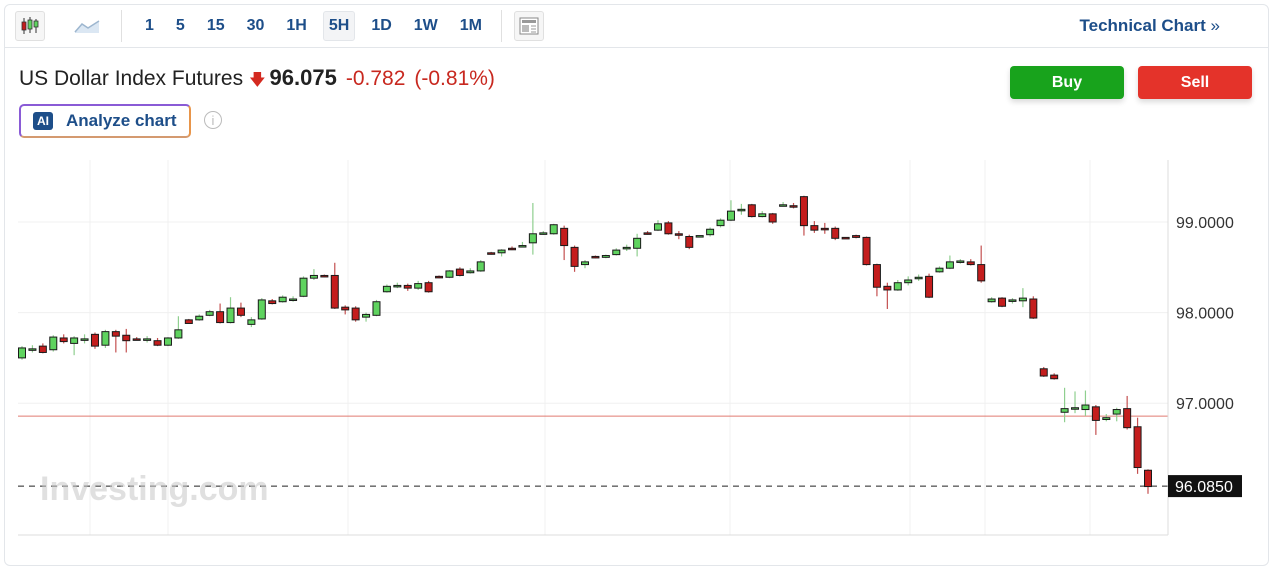 Image resolution: width=1276 pixels, height=566 pixels. Describe the element at coordinates (1195, 82) in the screenshot. I see `sell-button: Sell` at that location.